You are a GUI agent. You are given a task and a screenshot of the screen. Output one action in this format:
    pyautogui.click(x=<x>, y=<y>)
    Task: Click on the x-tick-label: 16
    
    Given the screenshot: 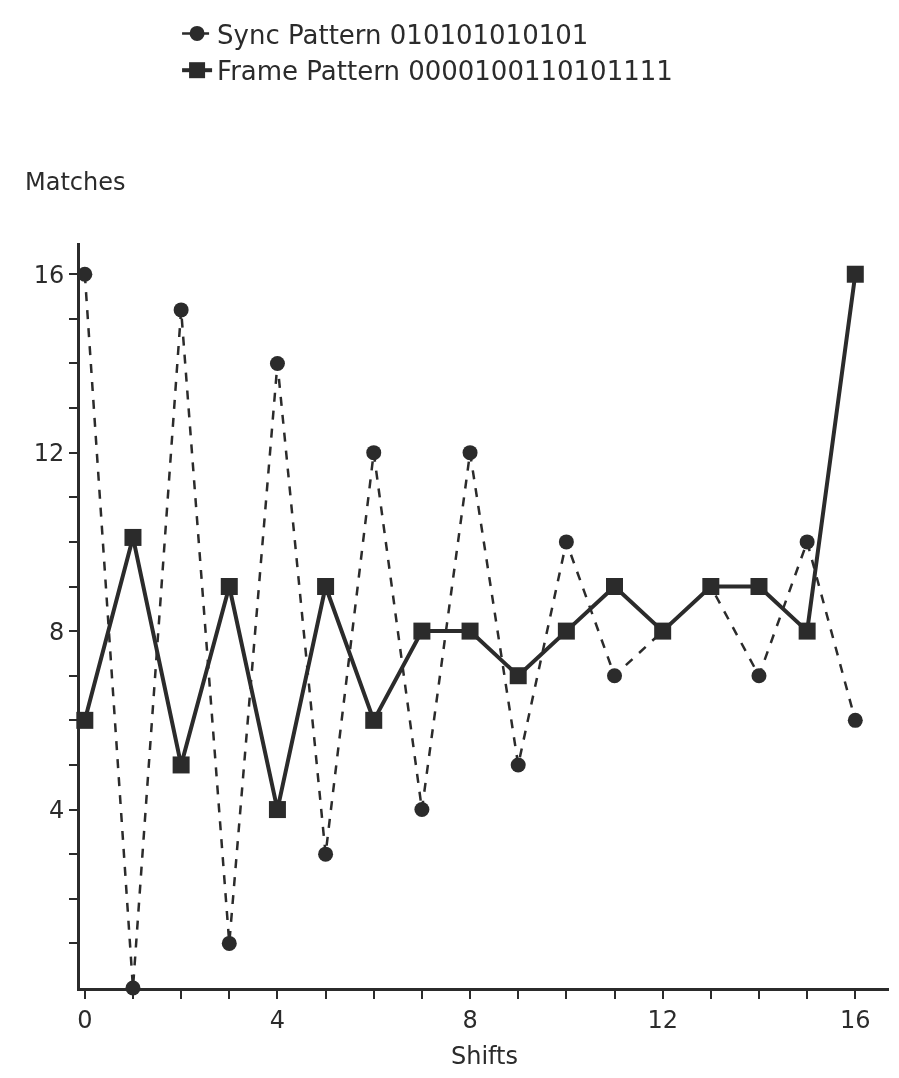 What is the action you would take?
    pyautogui.click(x=855, y=1019)
    